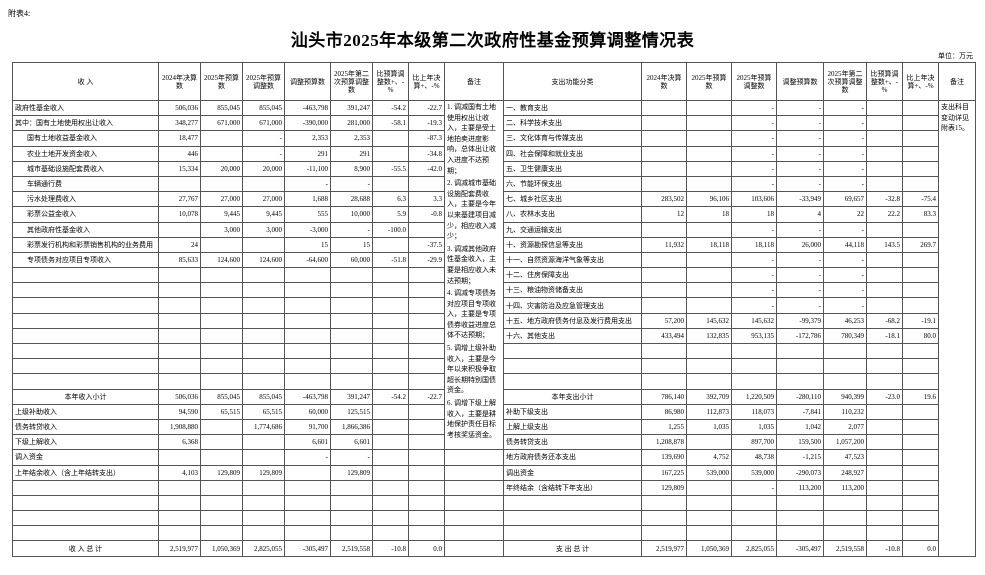  I want to click on column-header: 2025年预算数, so click(221, 81).